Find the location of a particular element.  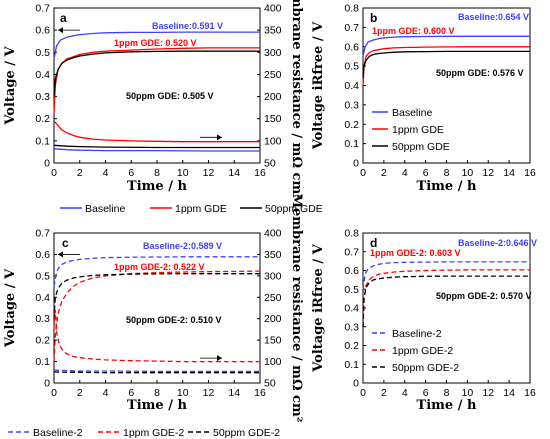

annotation-label: Baseline-2:0.646 V is located at coordinates (497, 243).